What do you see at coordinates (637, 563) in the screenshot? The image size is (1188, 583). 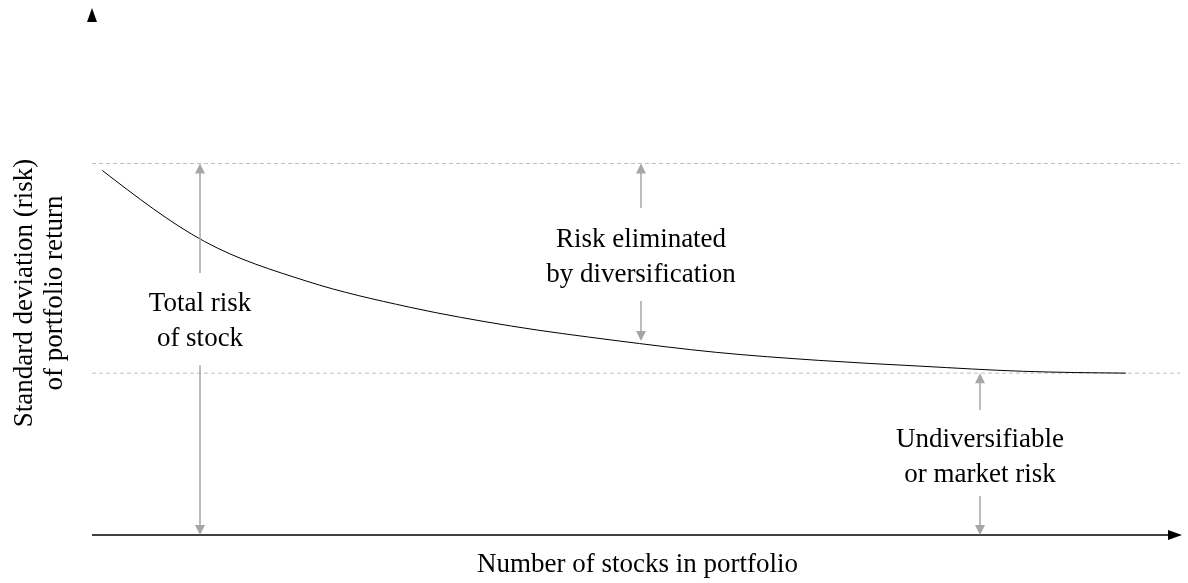 I see `x-axis-title: Number of stocks in portfolio` at bounding box center [637, 563].